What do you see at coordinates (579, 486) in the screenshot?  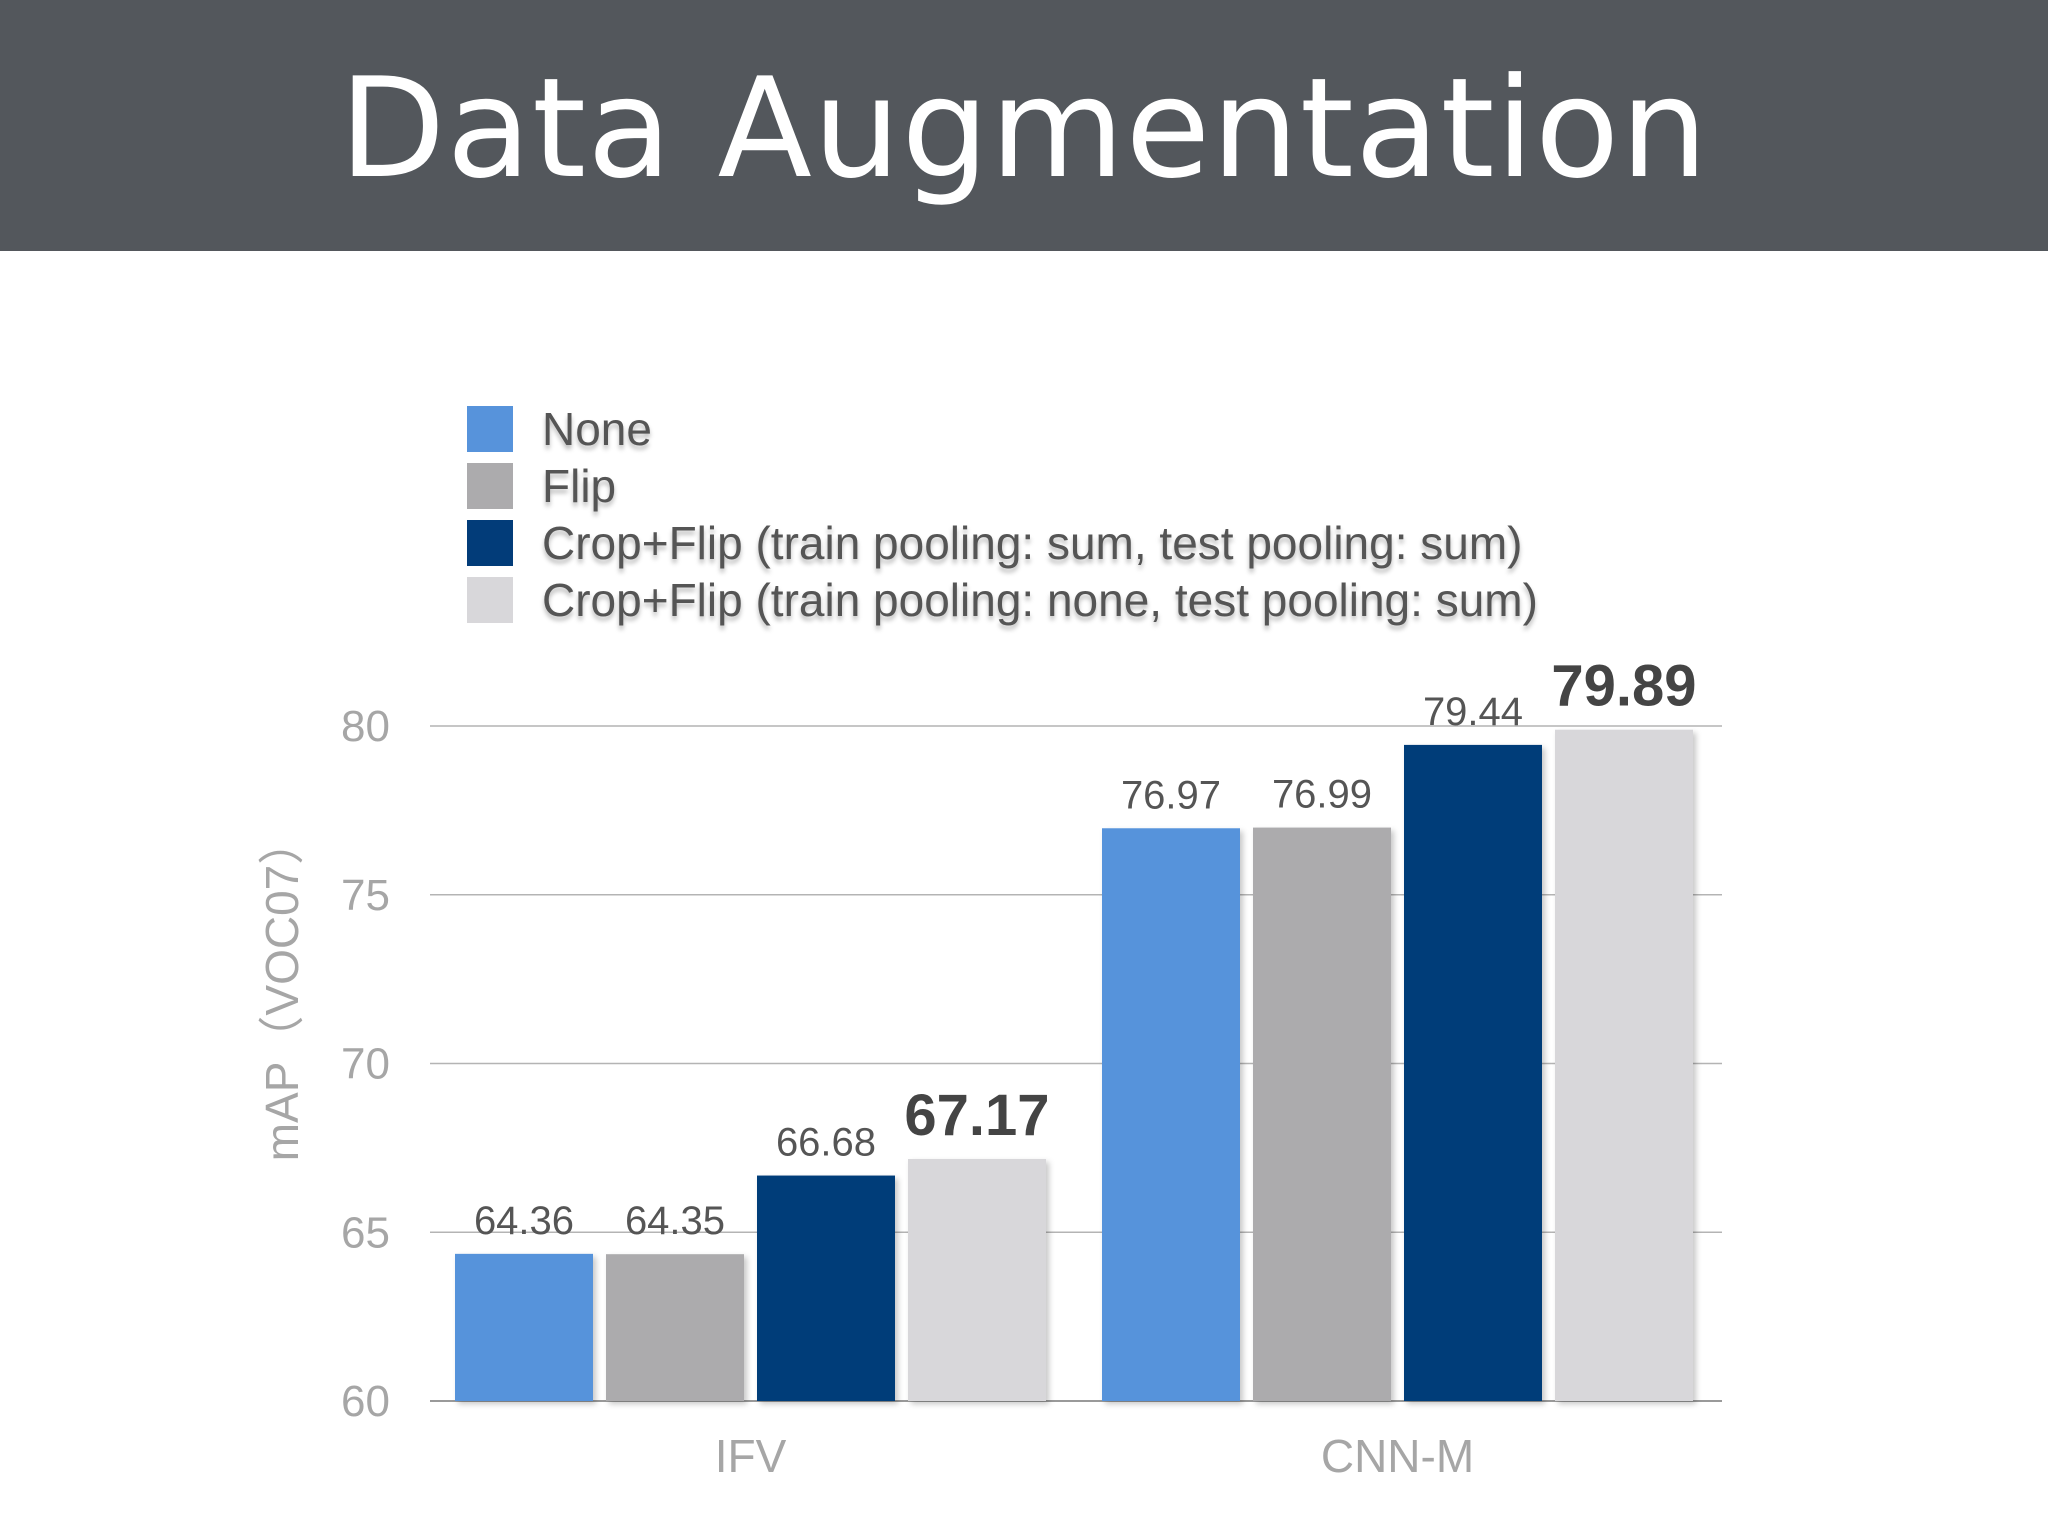 I see `legend-label: Flip` at bounding box center [579, 486].